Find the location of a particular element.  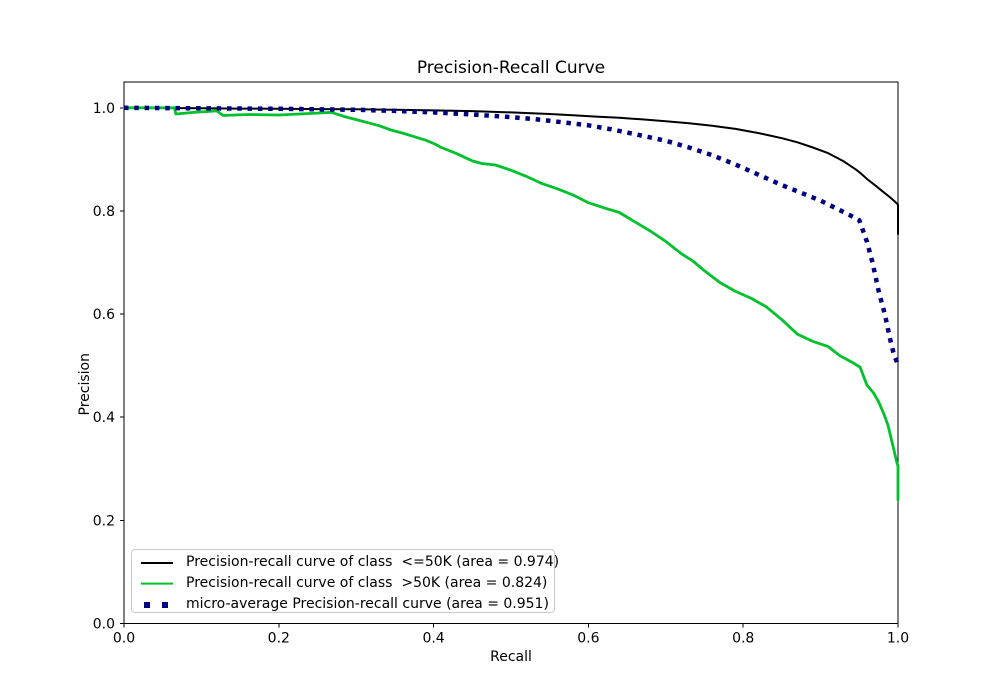

y-tick-label: 0.6 is located at coordinates (104, 315).